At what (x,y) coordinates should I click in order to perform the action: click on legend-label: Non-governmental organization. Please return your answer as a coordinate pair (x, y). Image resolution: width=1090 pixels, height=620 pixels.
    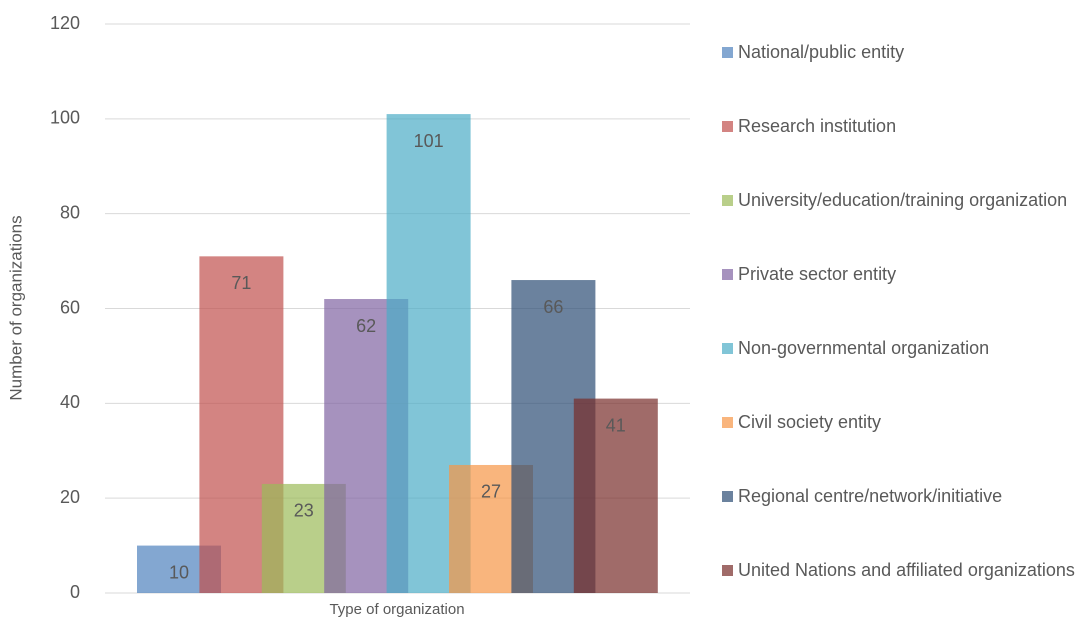
    Looking at the image, I should click on (864, 348).